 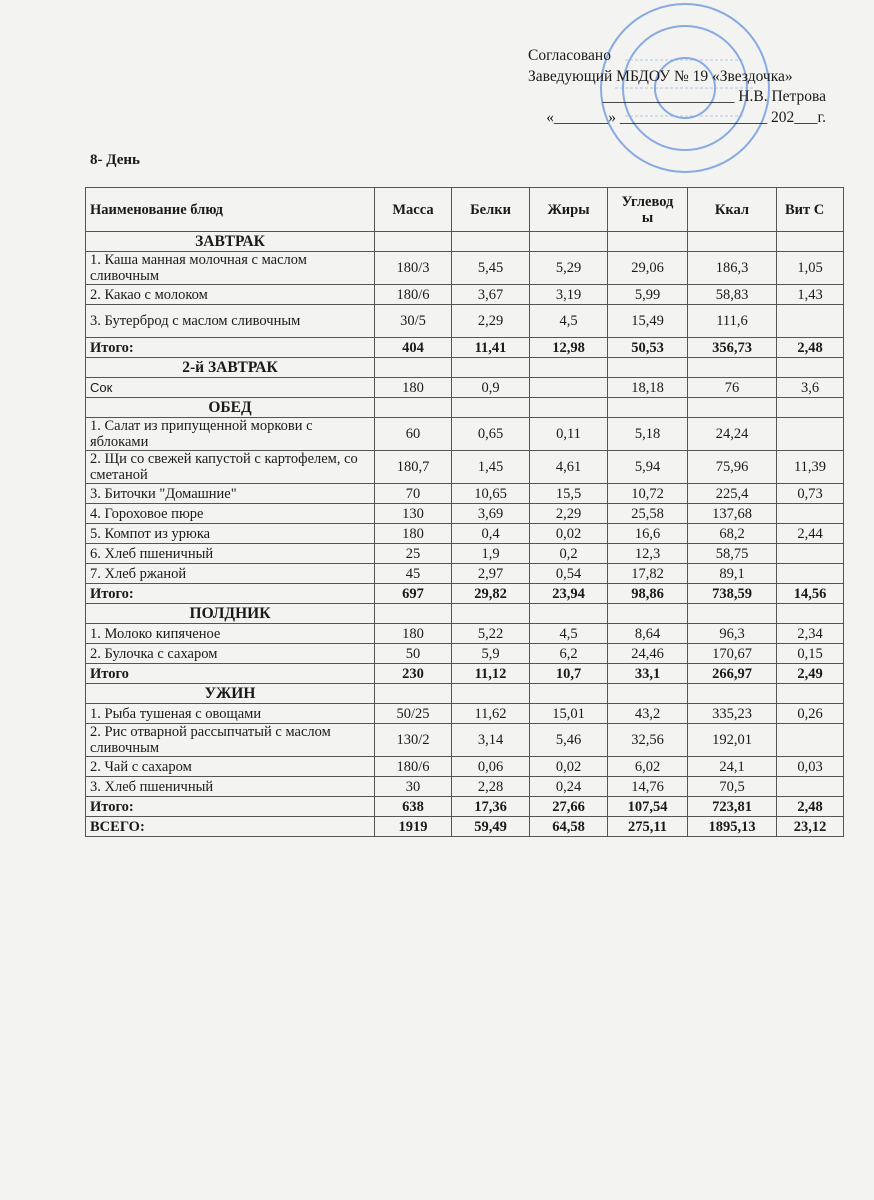 I want to click on meal-section-title: УЖИН, so click(x=230, y=693).